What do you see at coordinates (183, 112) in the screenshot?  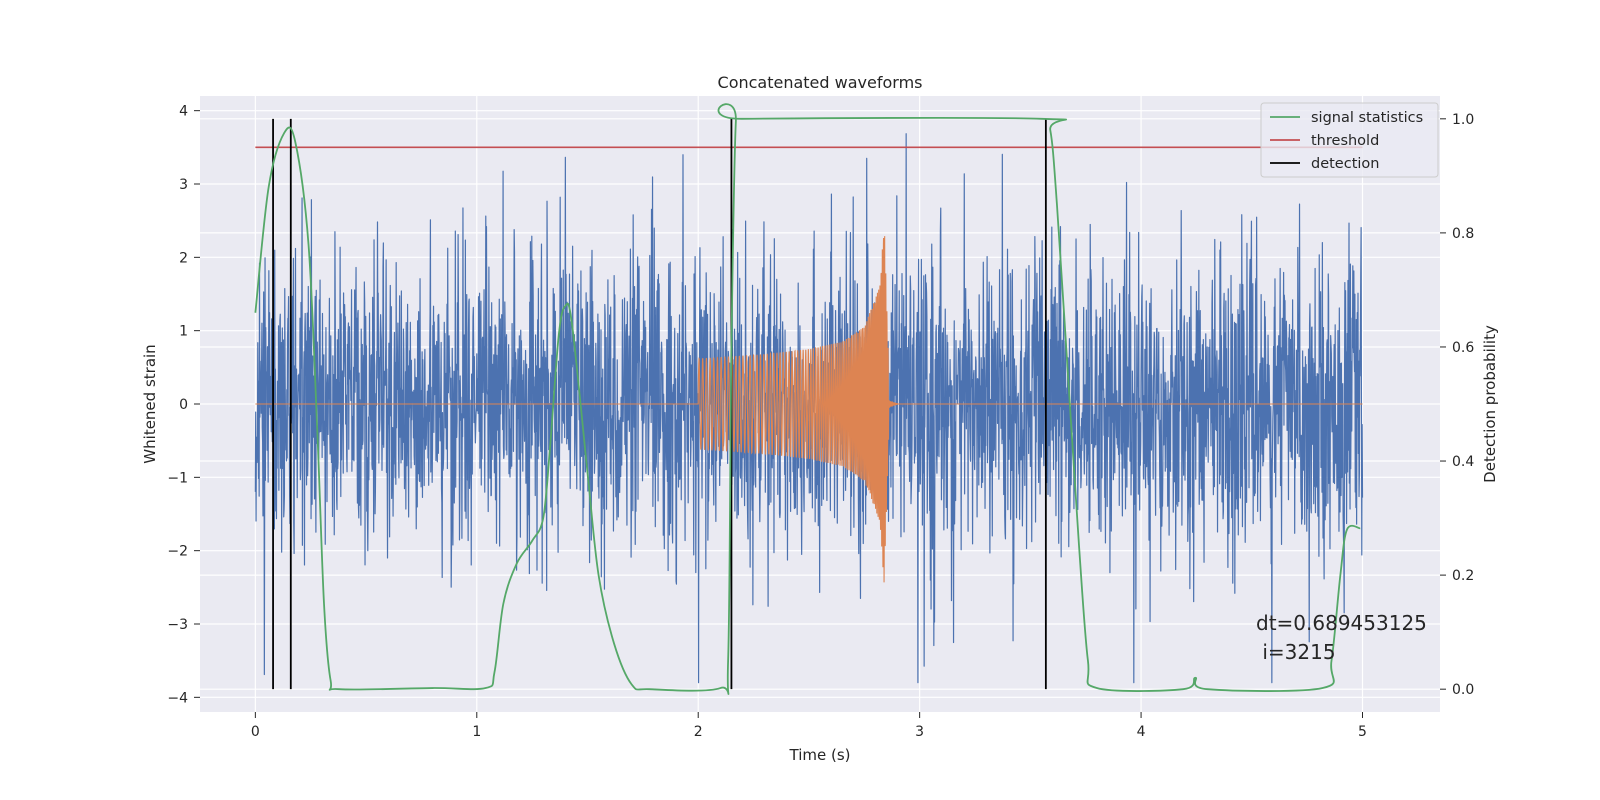 I see `y-left-tick-label: 4` at bounding box center [183, 112].